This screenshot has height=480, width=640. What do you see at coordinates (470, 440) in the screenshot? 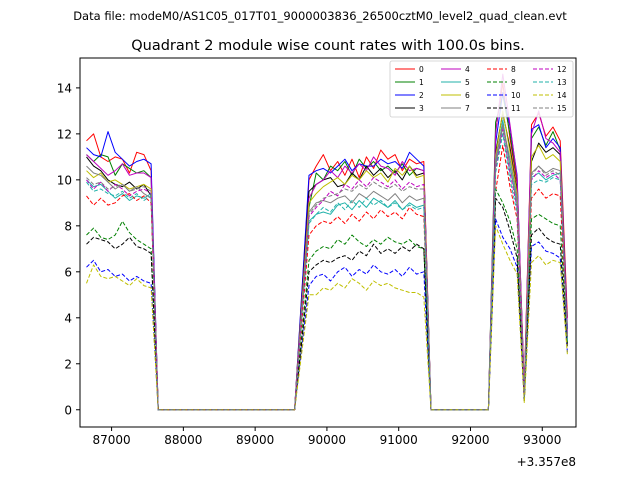
I see `x-tick-label: 92000` at bounding box center [470, 440].